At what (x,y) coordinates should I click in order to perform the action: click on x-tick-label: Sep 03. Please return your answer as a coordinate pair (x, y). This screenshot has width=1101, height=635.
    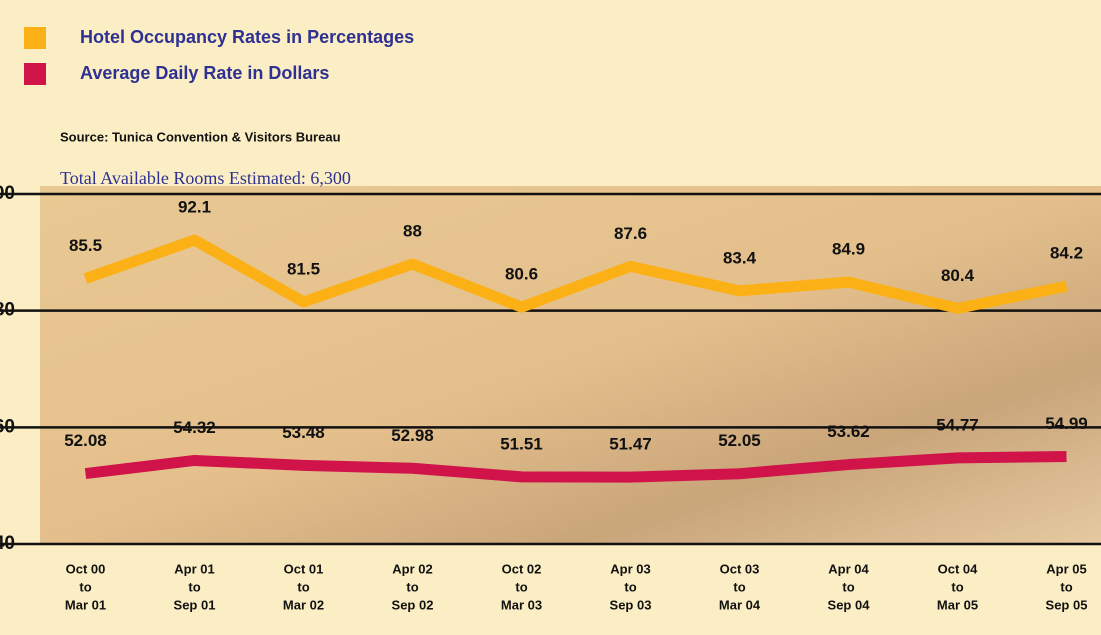
    Looking at the image, I should click on (631, 604).